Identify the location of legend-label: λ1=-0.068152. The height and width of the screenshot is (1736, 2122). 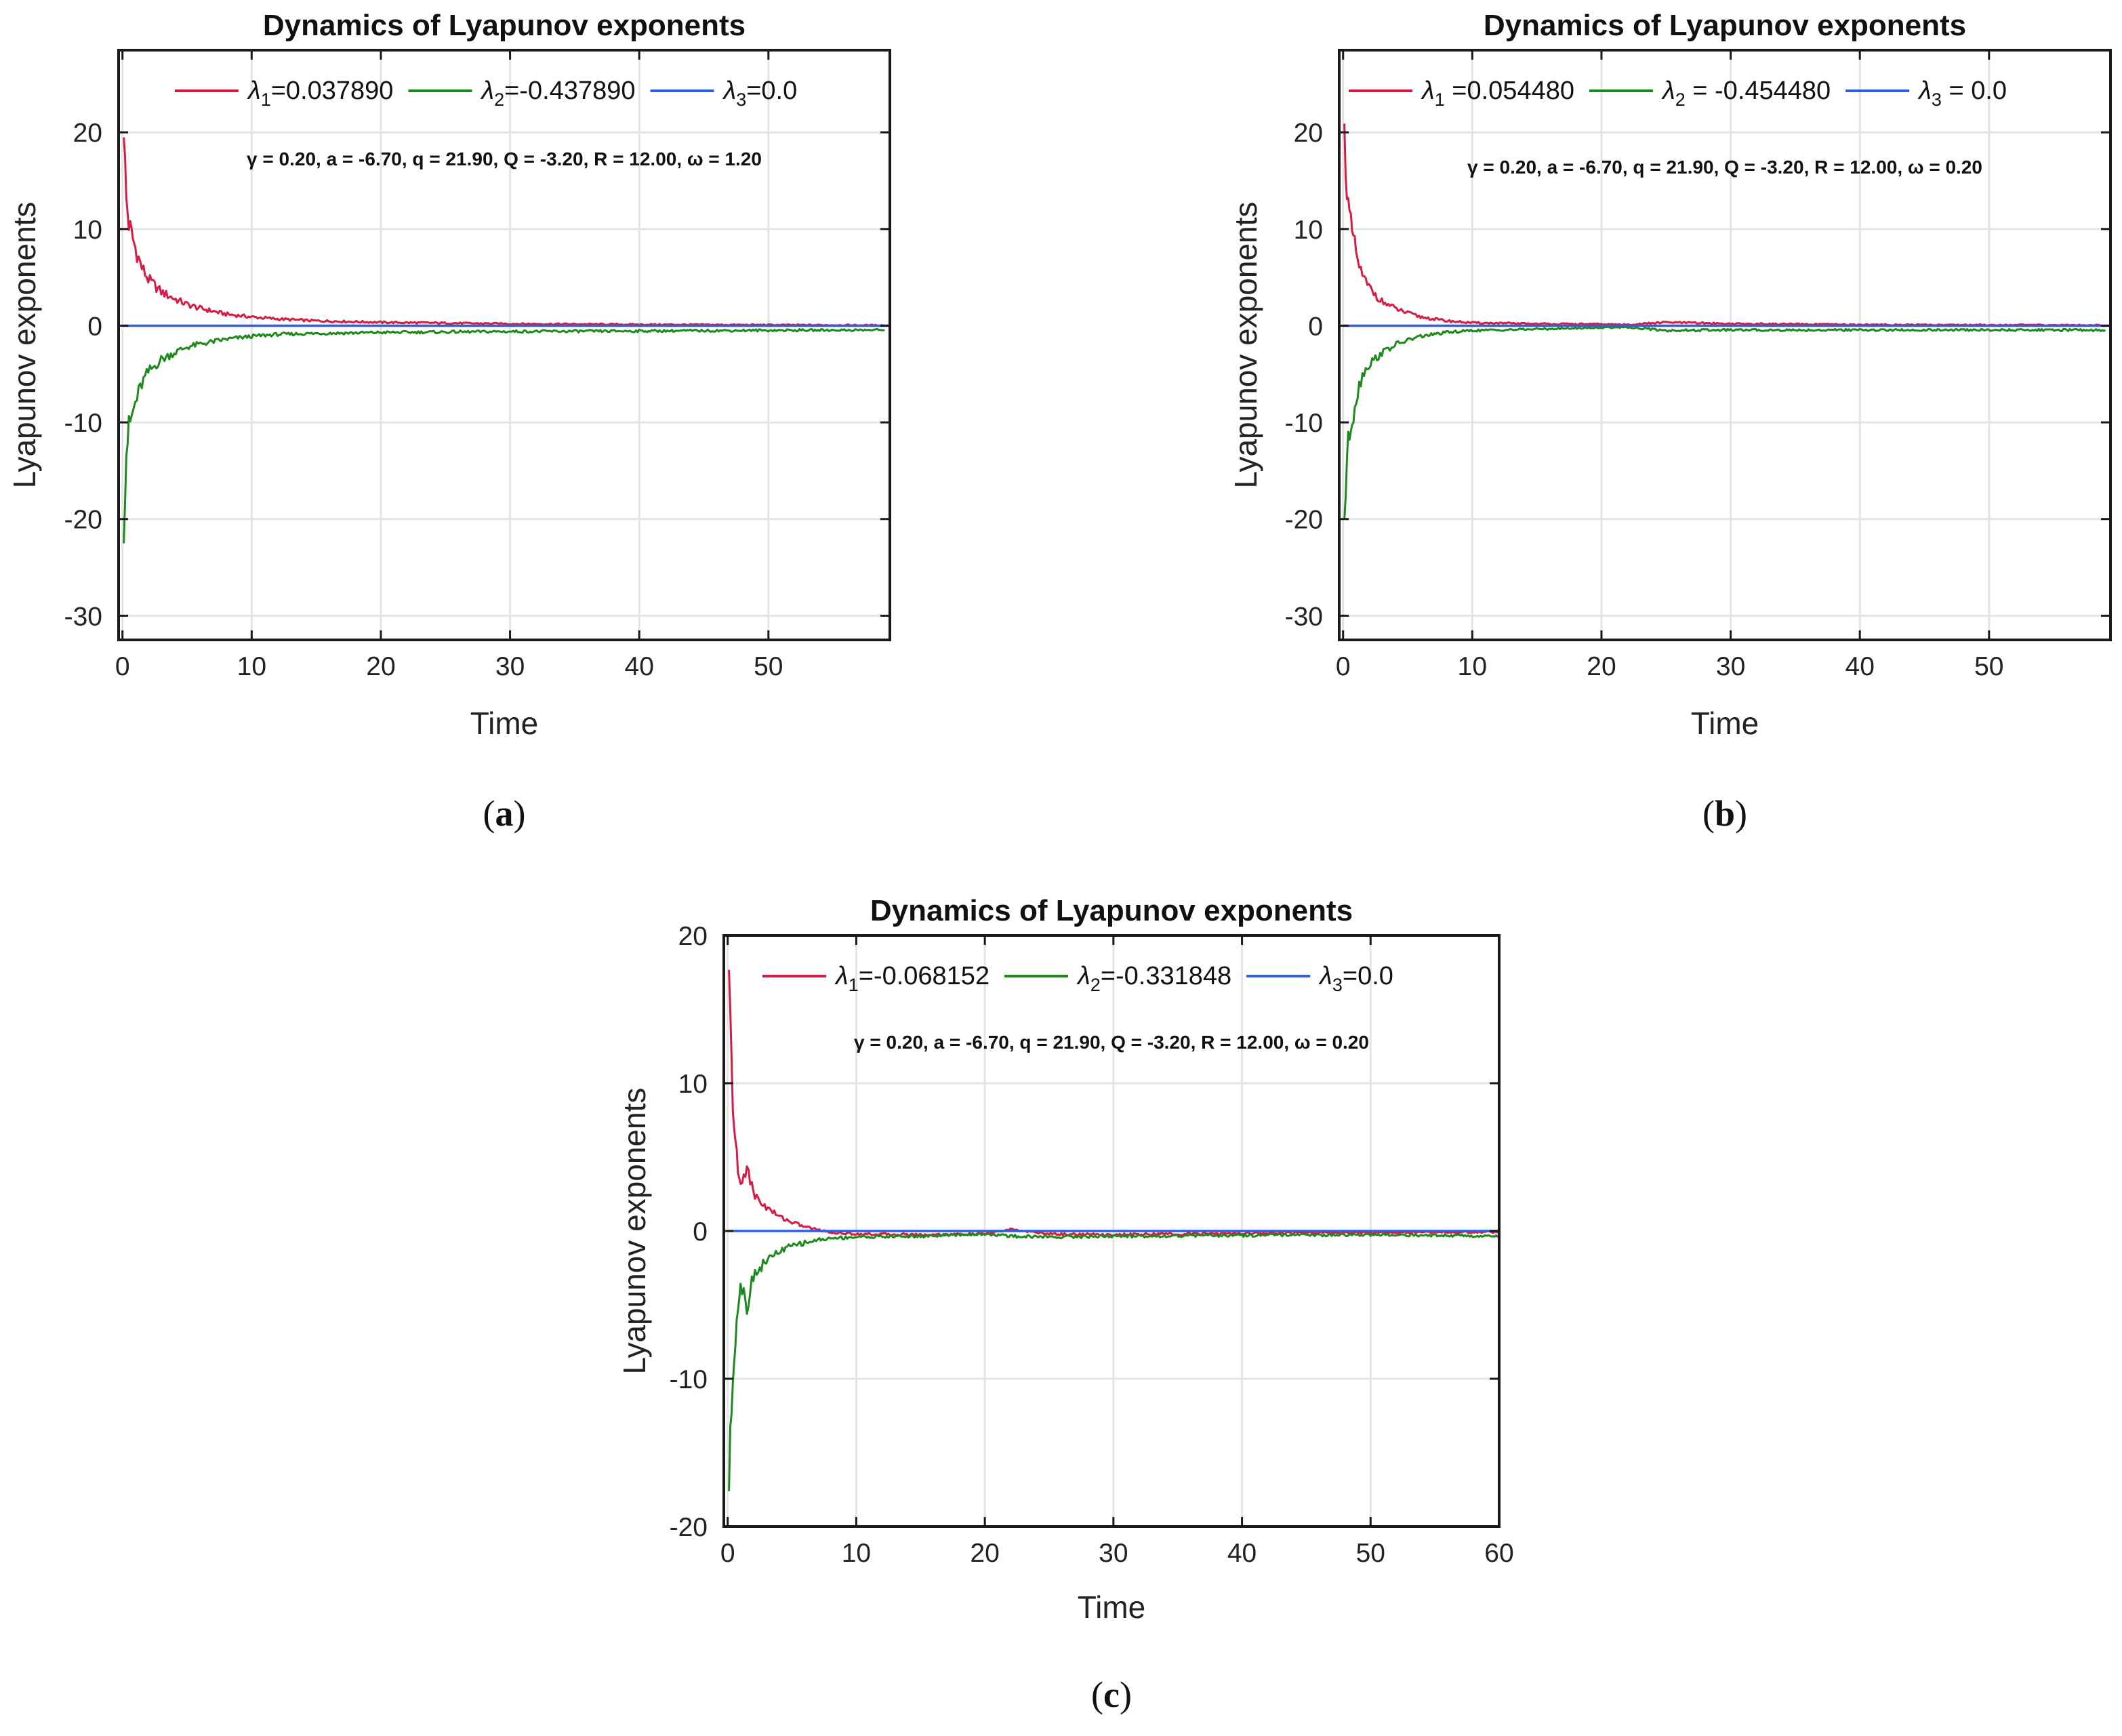
(911, 978).